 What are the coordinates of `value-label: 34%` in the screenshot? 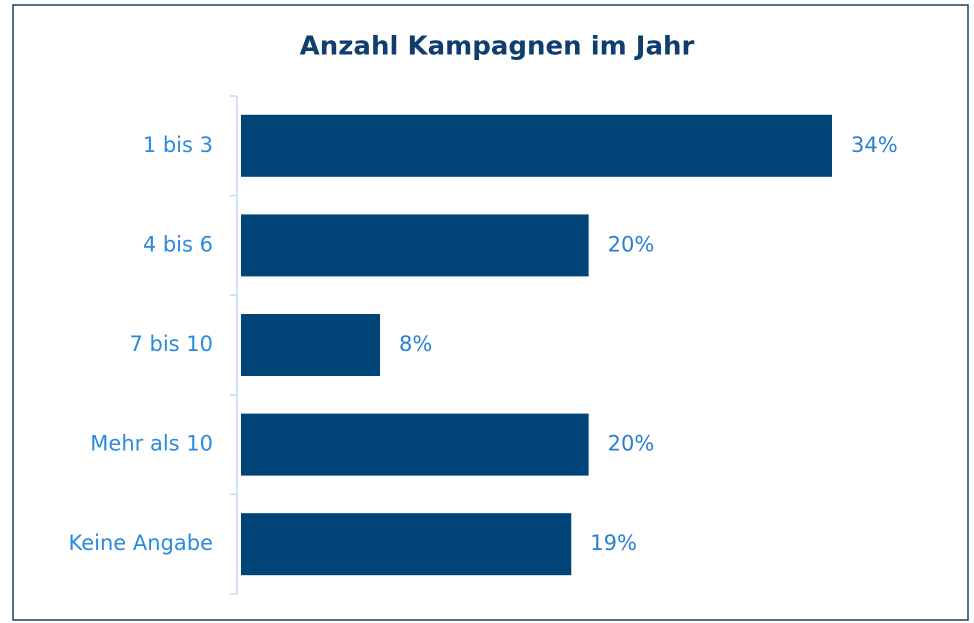 It's located at (874, 145).